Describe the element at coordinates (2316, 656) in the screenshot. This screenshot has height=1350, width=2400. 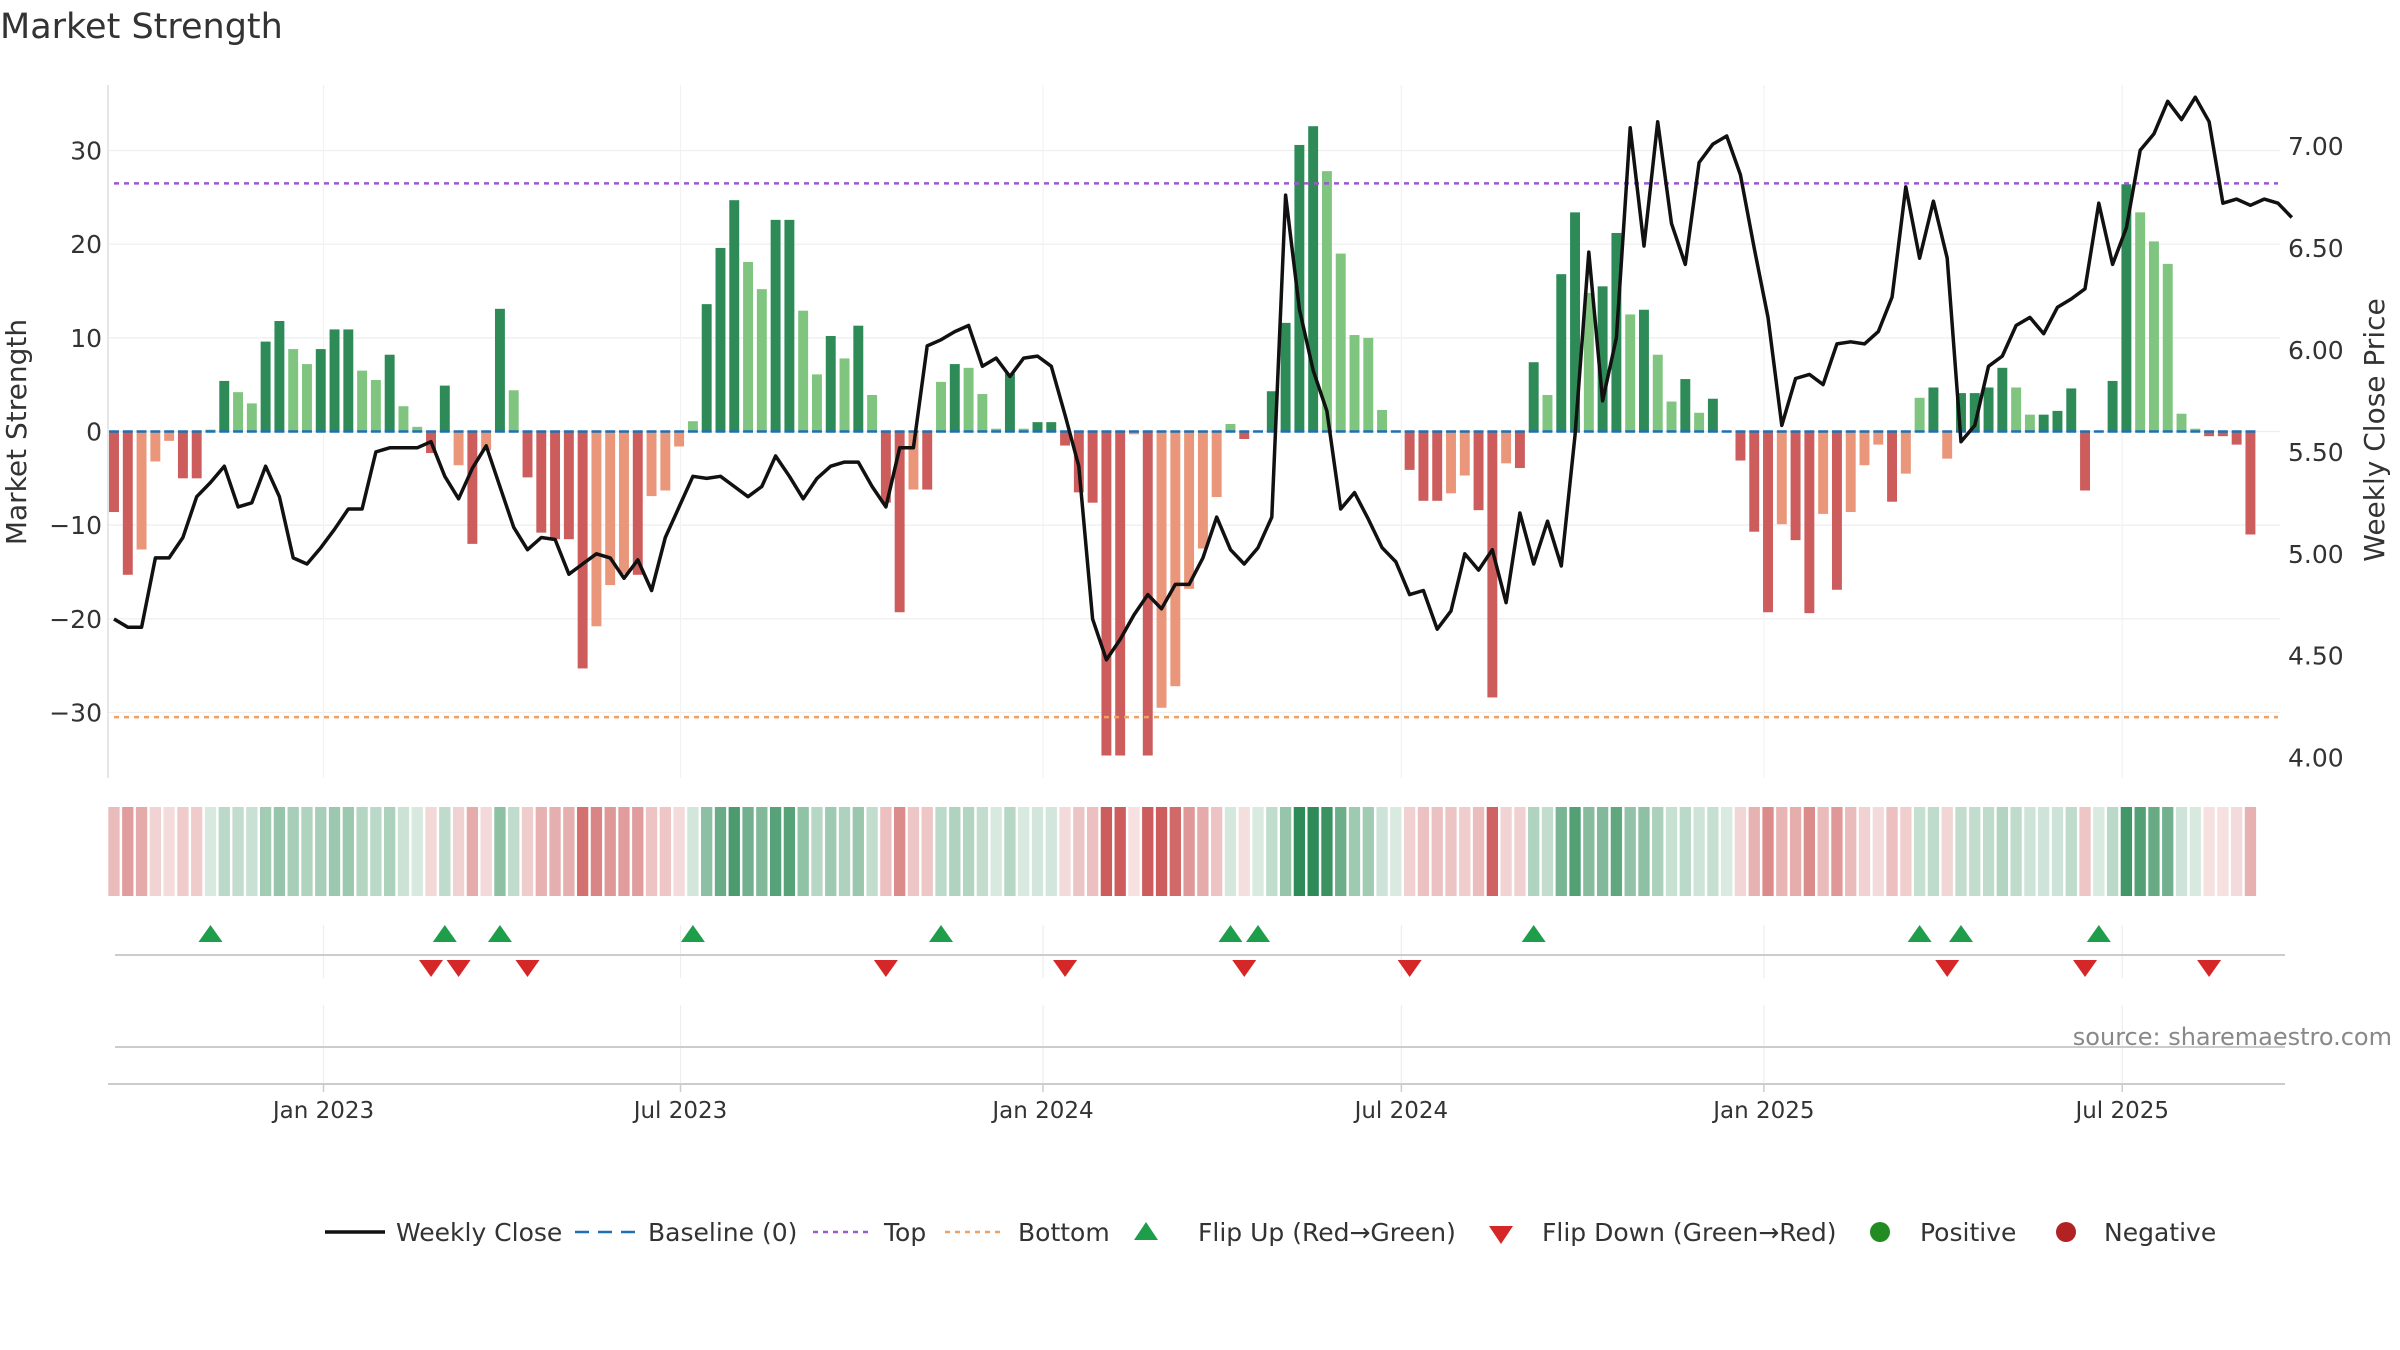
I see `y2-tick-label: 4.50` at that location.